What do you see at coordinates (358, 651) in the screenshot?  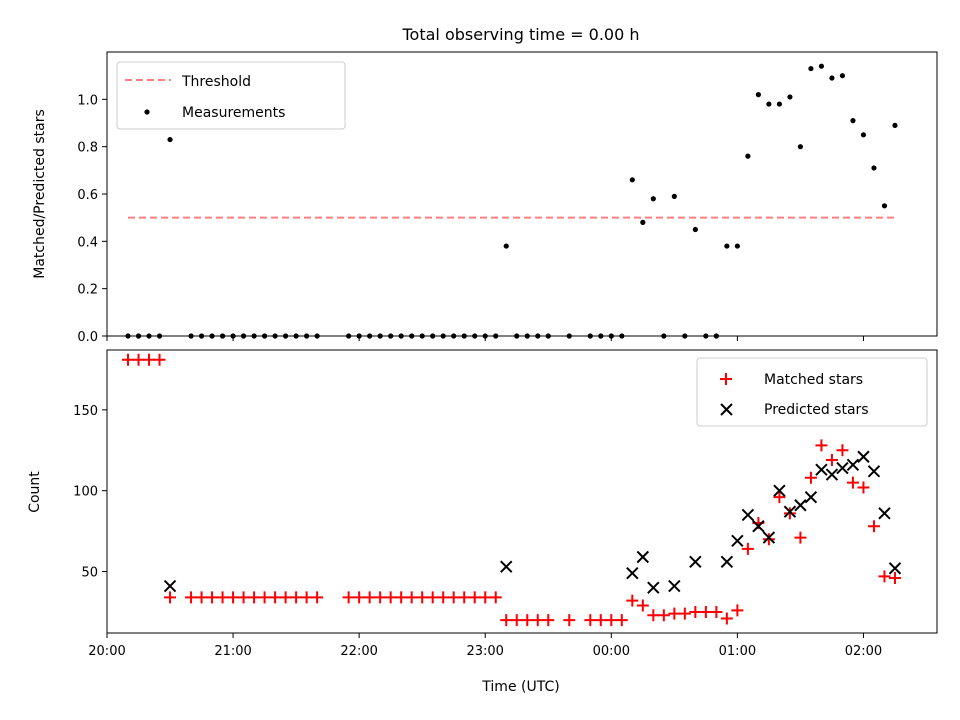 I see `x-tick-label: 22:00` at bounding box center [358, 651].